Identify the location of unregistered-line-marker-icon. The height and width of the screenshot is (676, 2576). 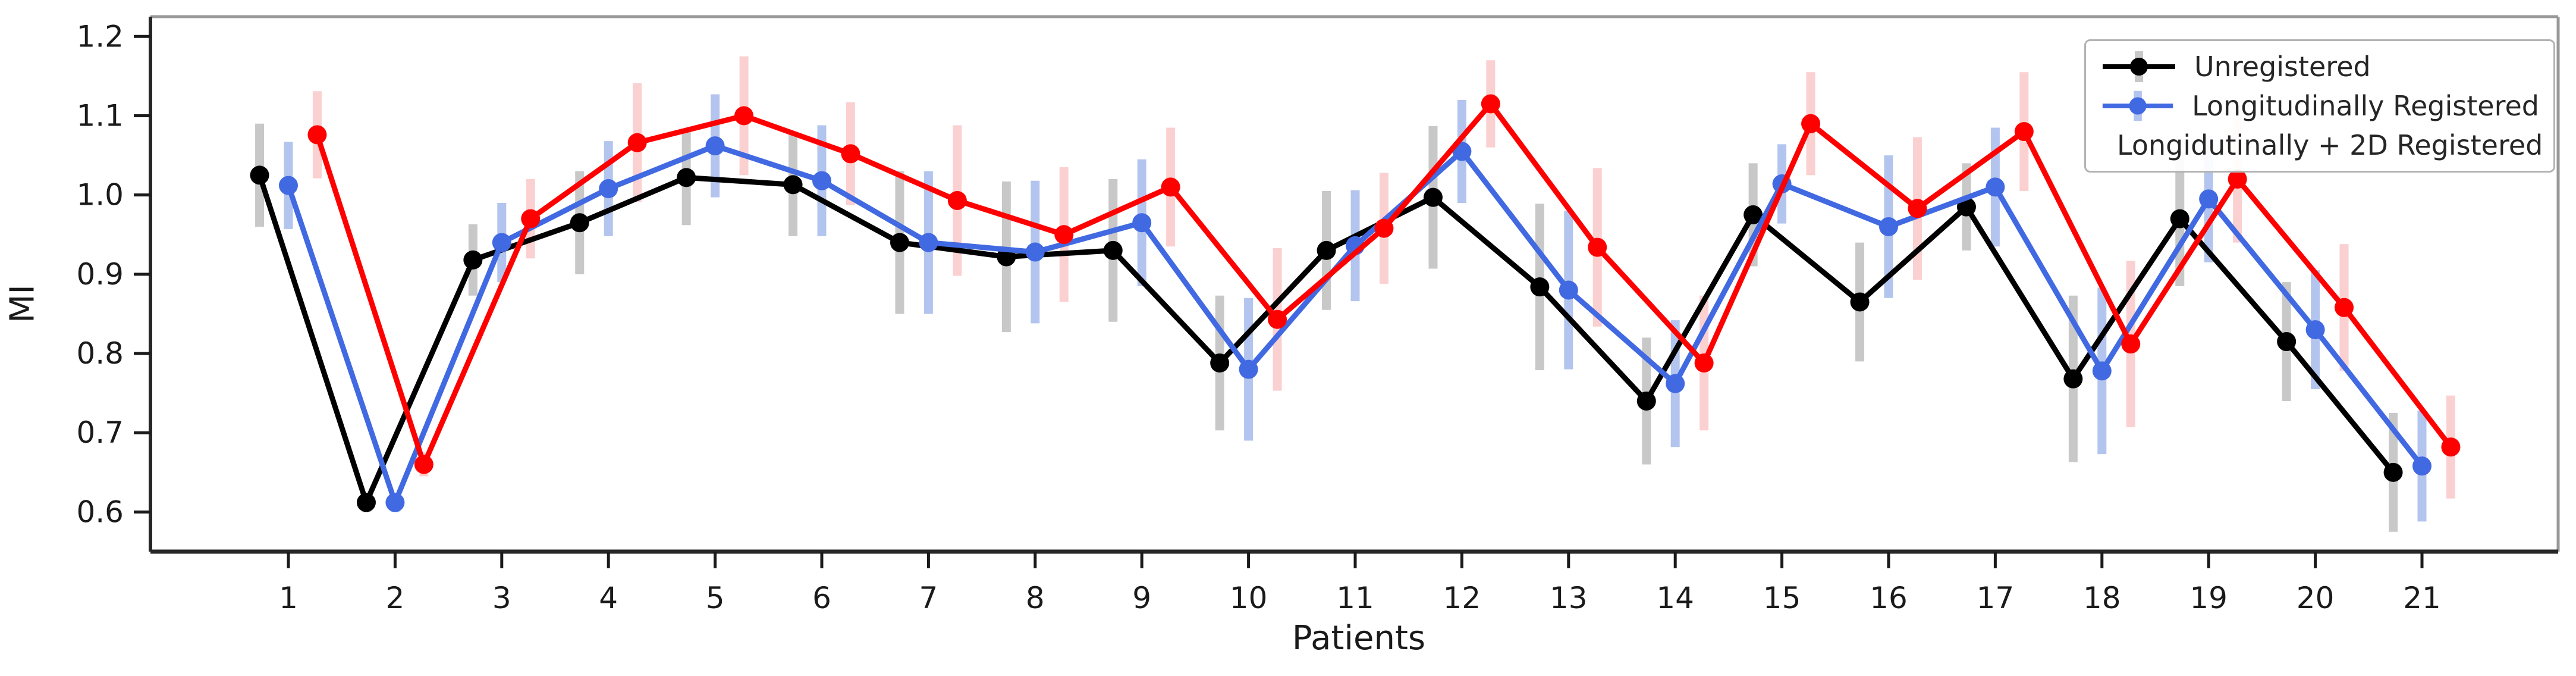
(2139, 66).